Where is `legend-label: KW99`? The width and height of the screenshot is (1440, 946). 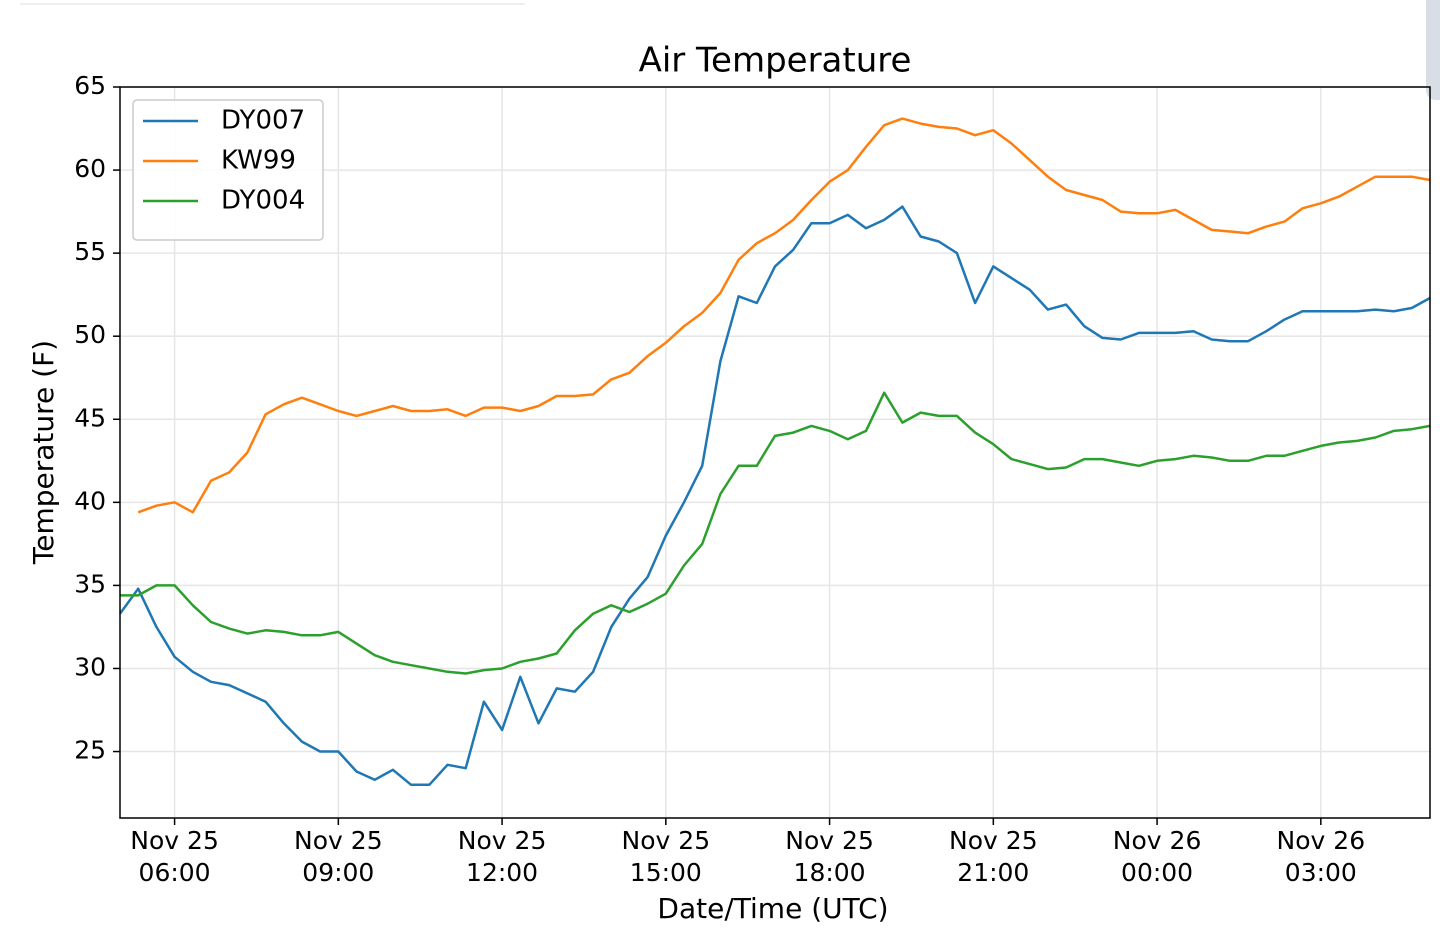 legend-label: KW99 is located at coordinates (258, 161).